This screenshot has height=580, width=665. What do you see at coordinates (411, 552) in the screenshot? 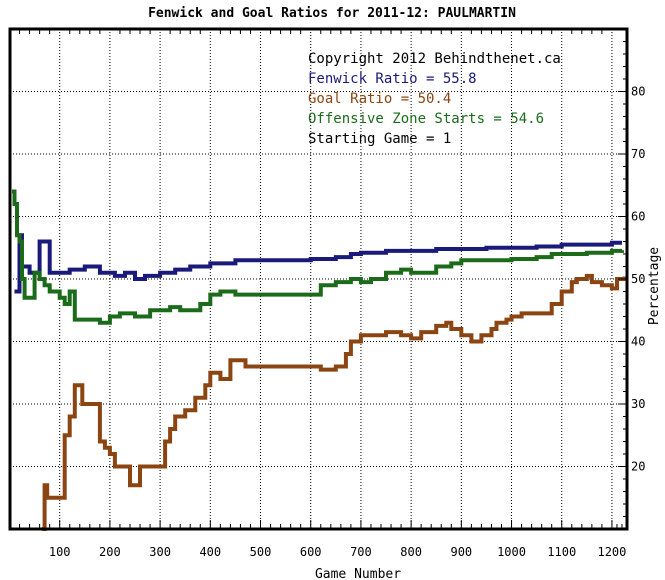
I see `x-tick-label: 800` at bounding box center [411, 552].